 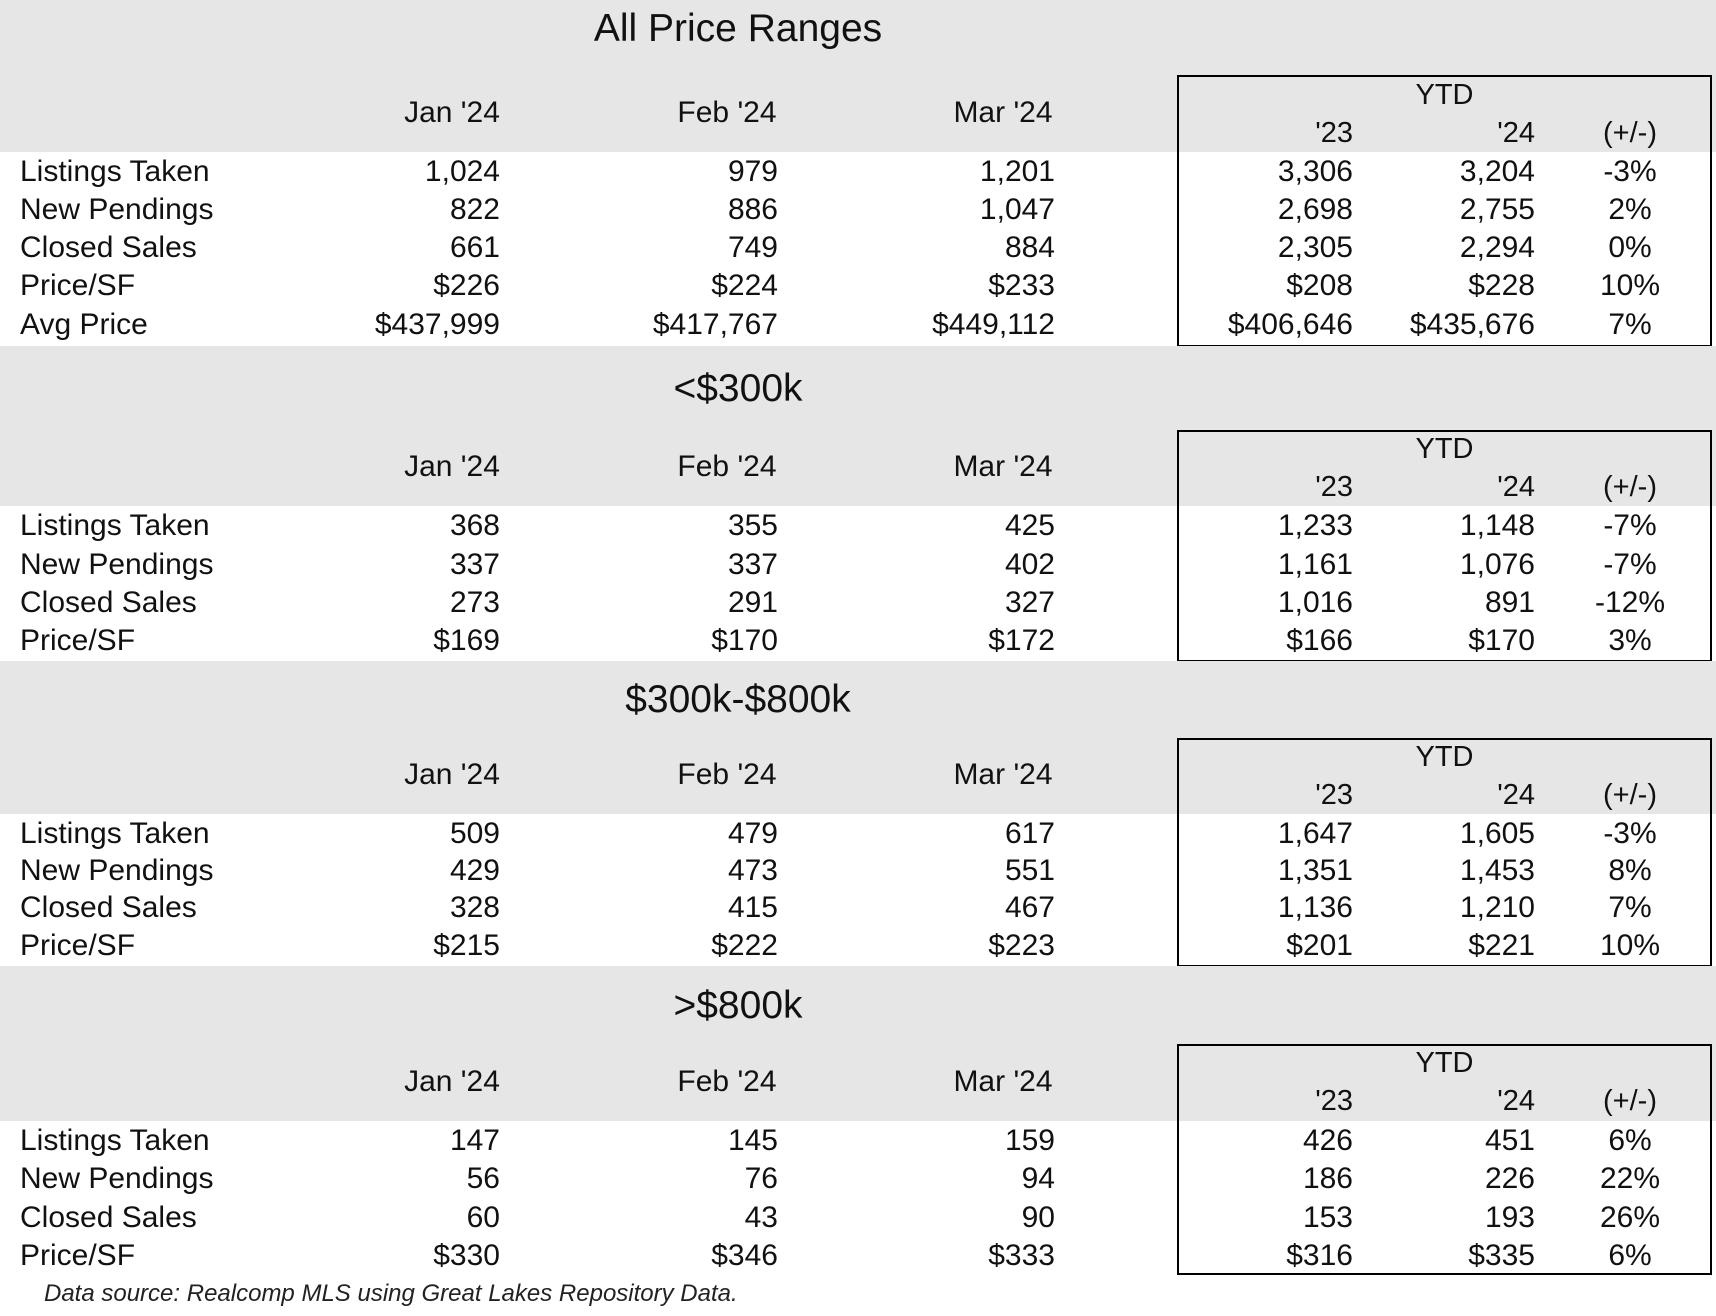 I want to click on value-feb: 479, so click(x=752, y=833).